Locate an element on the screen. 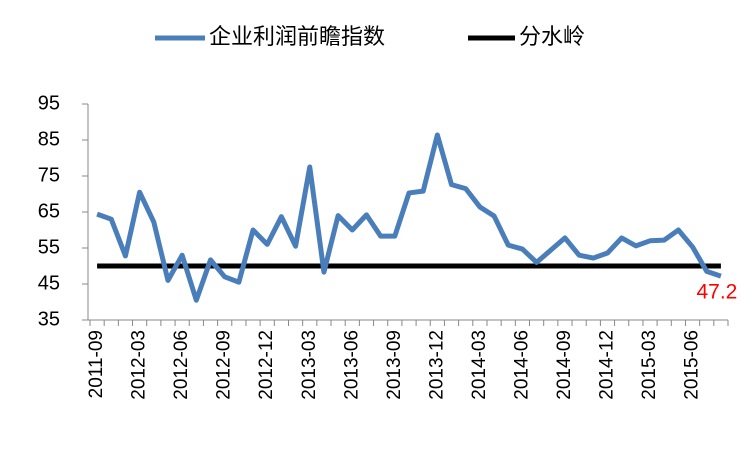  x-tick-label: 2012-09 is located at coordinates (224, 365).